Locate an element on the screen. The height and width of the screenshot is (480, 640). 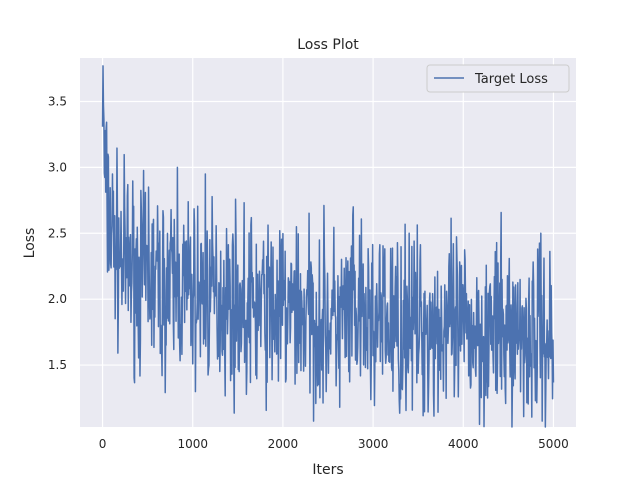
chart-title: Loss Plot is located at coordinates (328, 45).